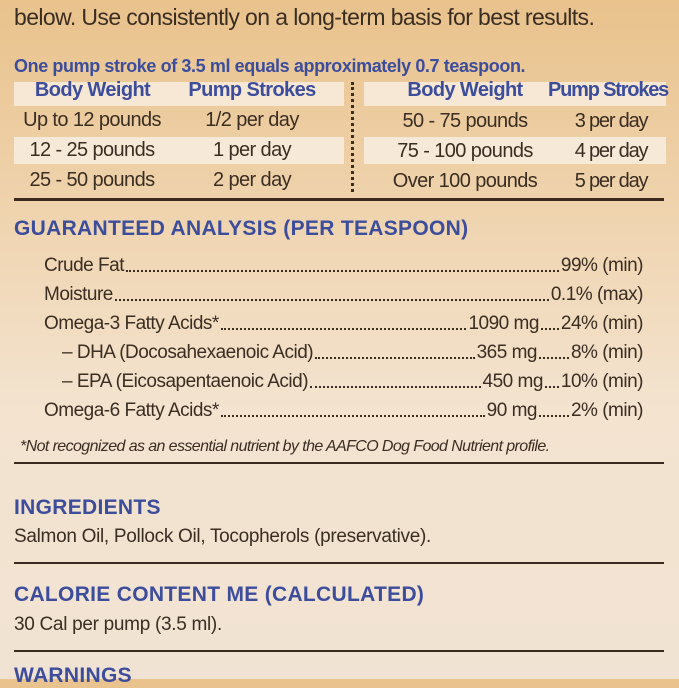 The image size is (679, 688). Describe the element at coordinates (78, 294) in the screenshot. I see `analysis-label: Moisture` at that location.